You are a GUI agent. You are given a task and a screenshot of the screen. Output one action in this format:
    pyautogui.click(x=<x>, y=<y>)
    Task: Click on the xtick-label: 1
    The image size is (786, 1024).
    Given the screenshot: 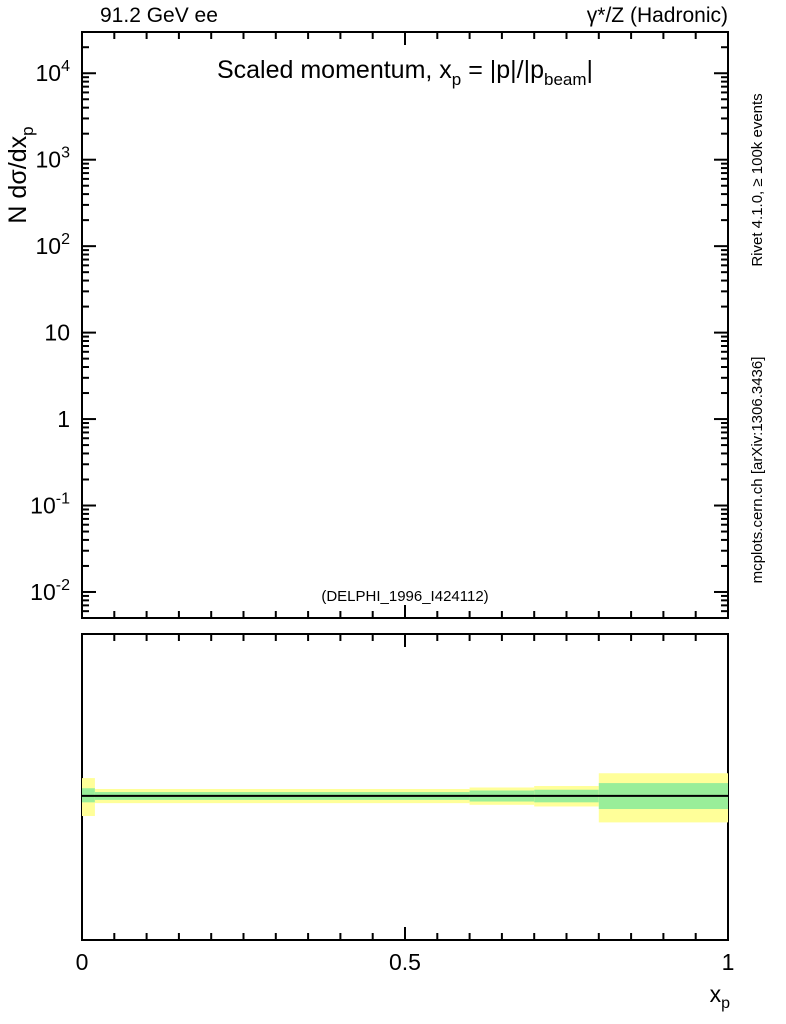 What is the action you would take?
    pyautogui.click(x=728, y=962)
    